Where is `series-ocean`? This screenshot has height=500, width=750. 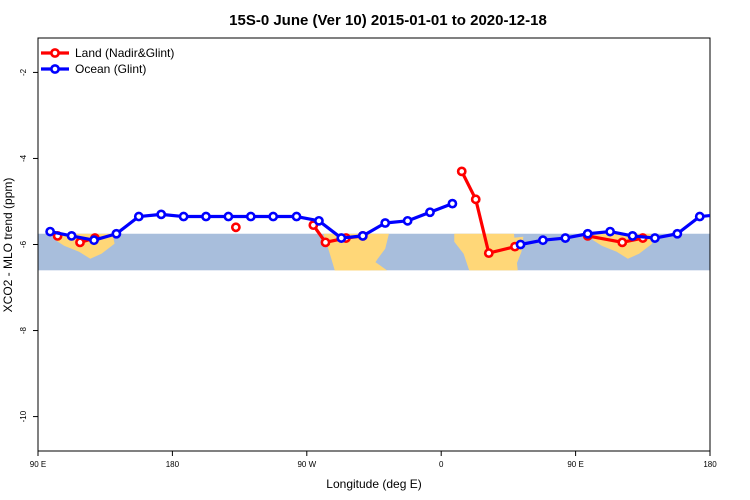
series-ocean is located at coordinates (385, 224).